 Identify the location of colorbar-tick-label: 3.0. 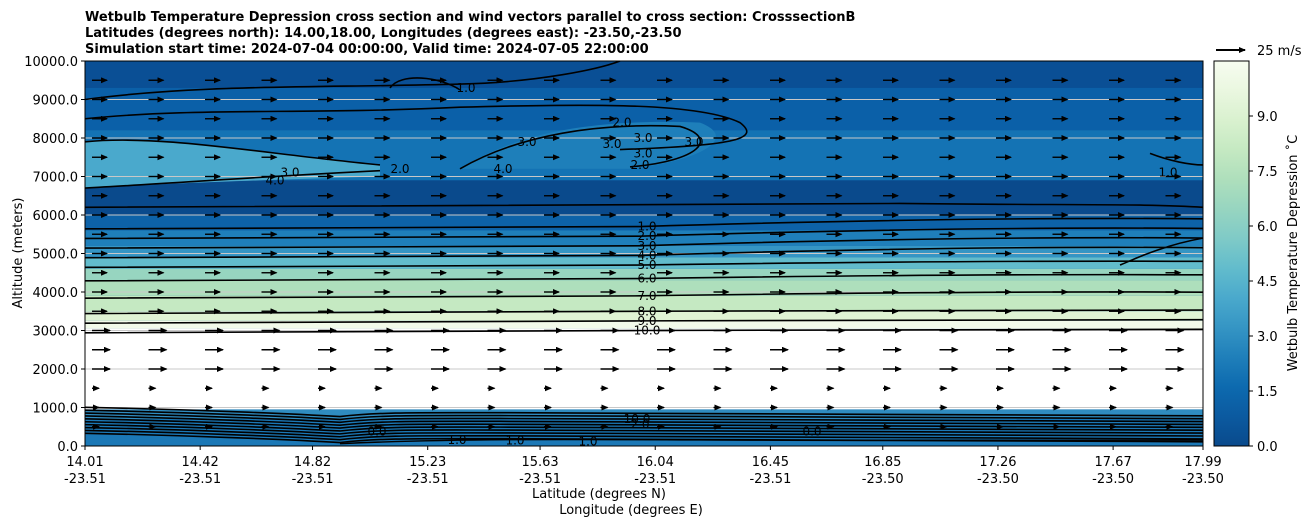
(1267, 337).